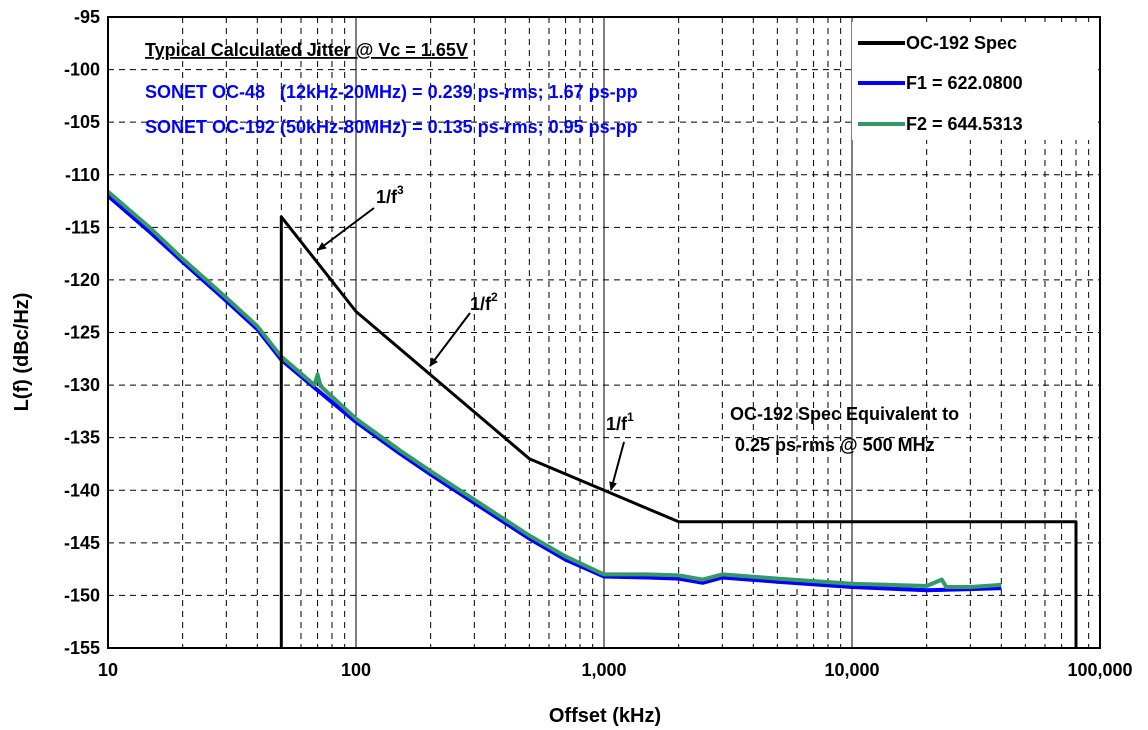 This screenshot has height=730, width=1148. Describe the element at coordinates (620, 422) in the screenshot. I see `slope-1-f1-label: 1/f1` at that location.